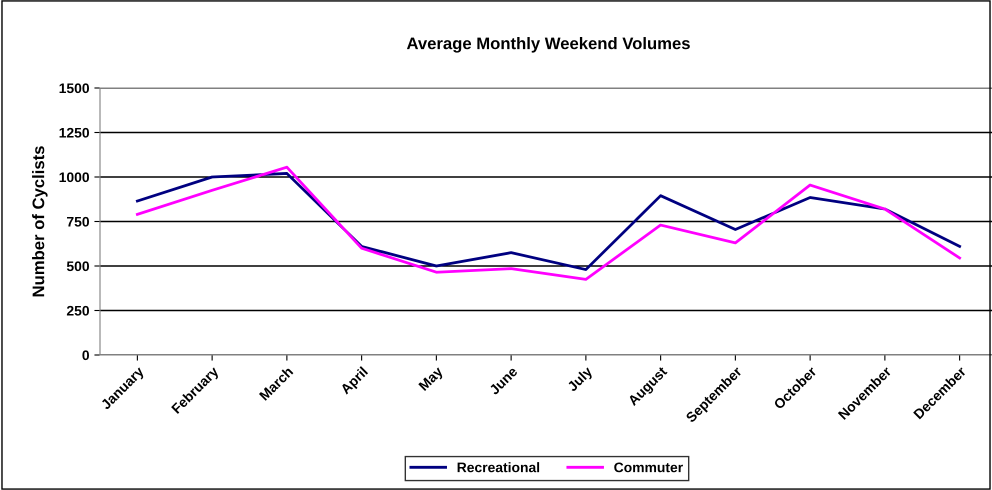 Image resolution: width=992 pixels, height=490 pixels. I want to click on y-tick-label: 500, so click(78, 266).